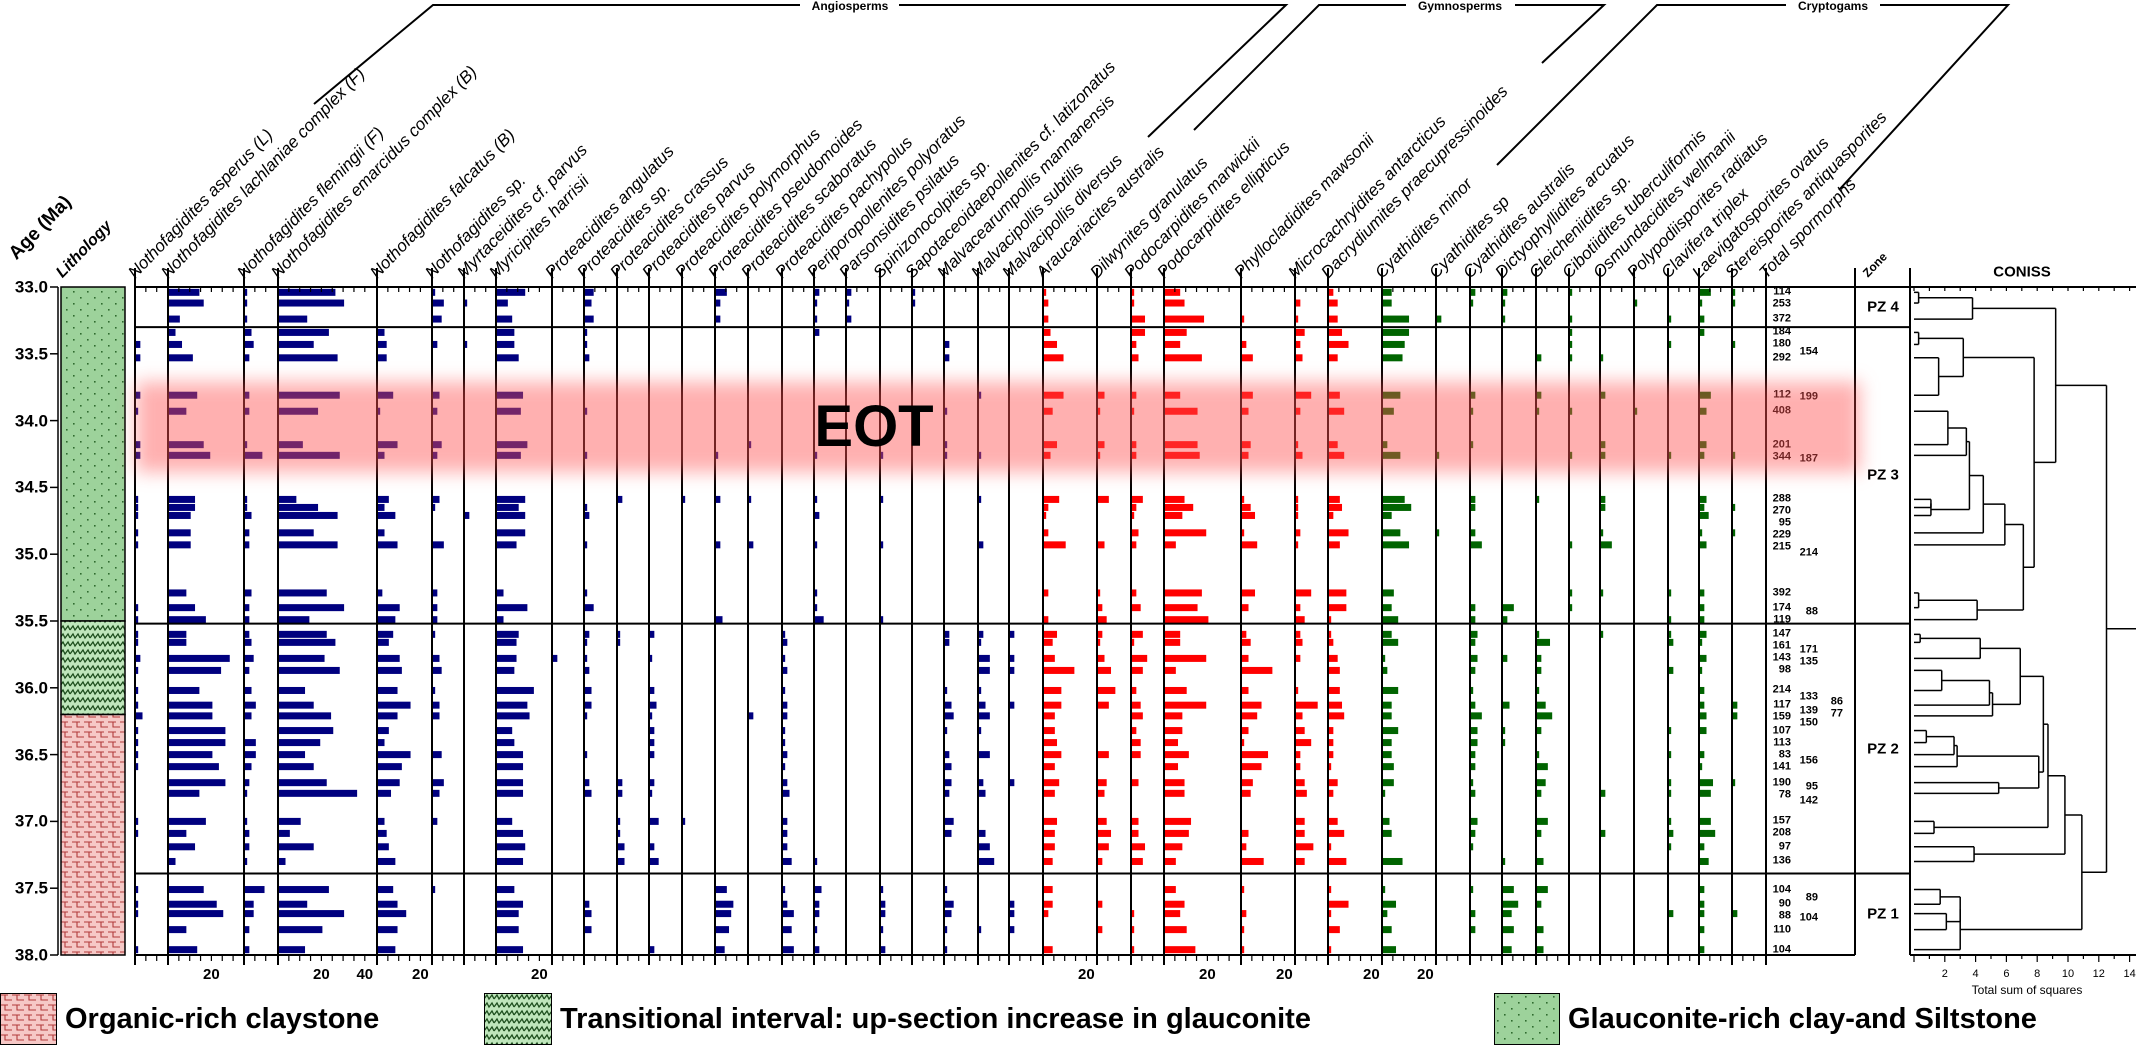 Image resolution: width=2136 pixels, height=1046 pixels. I want to click on total-count: 270, so click(1781, 510).